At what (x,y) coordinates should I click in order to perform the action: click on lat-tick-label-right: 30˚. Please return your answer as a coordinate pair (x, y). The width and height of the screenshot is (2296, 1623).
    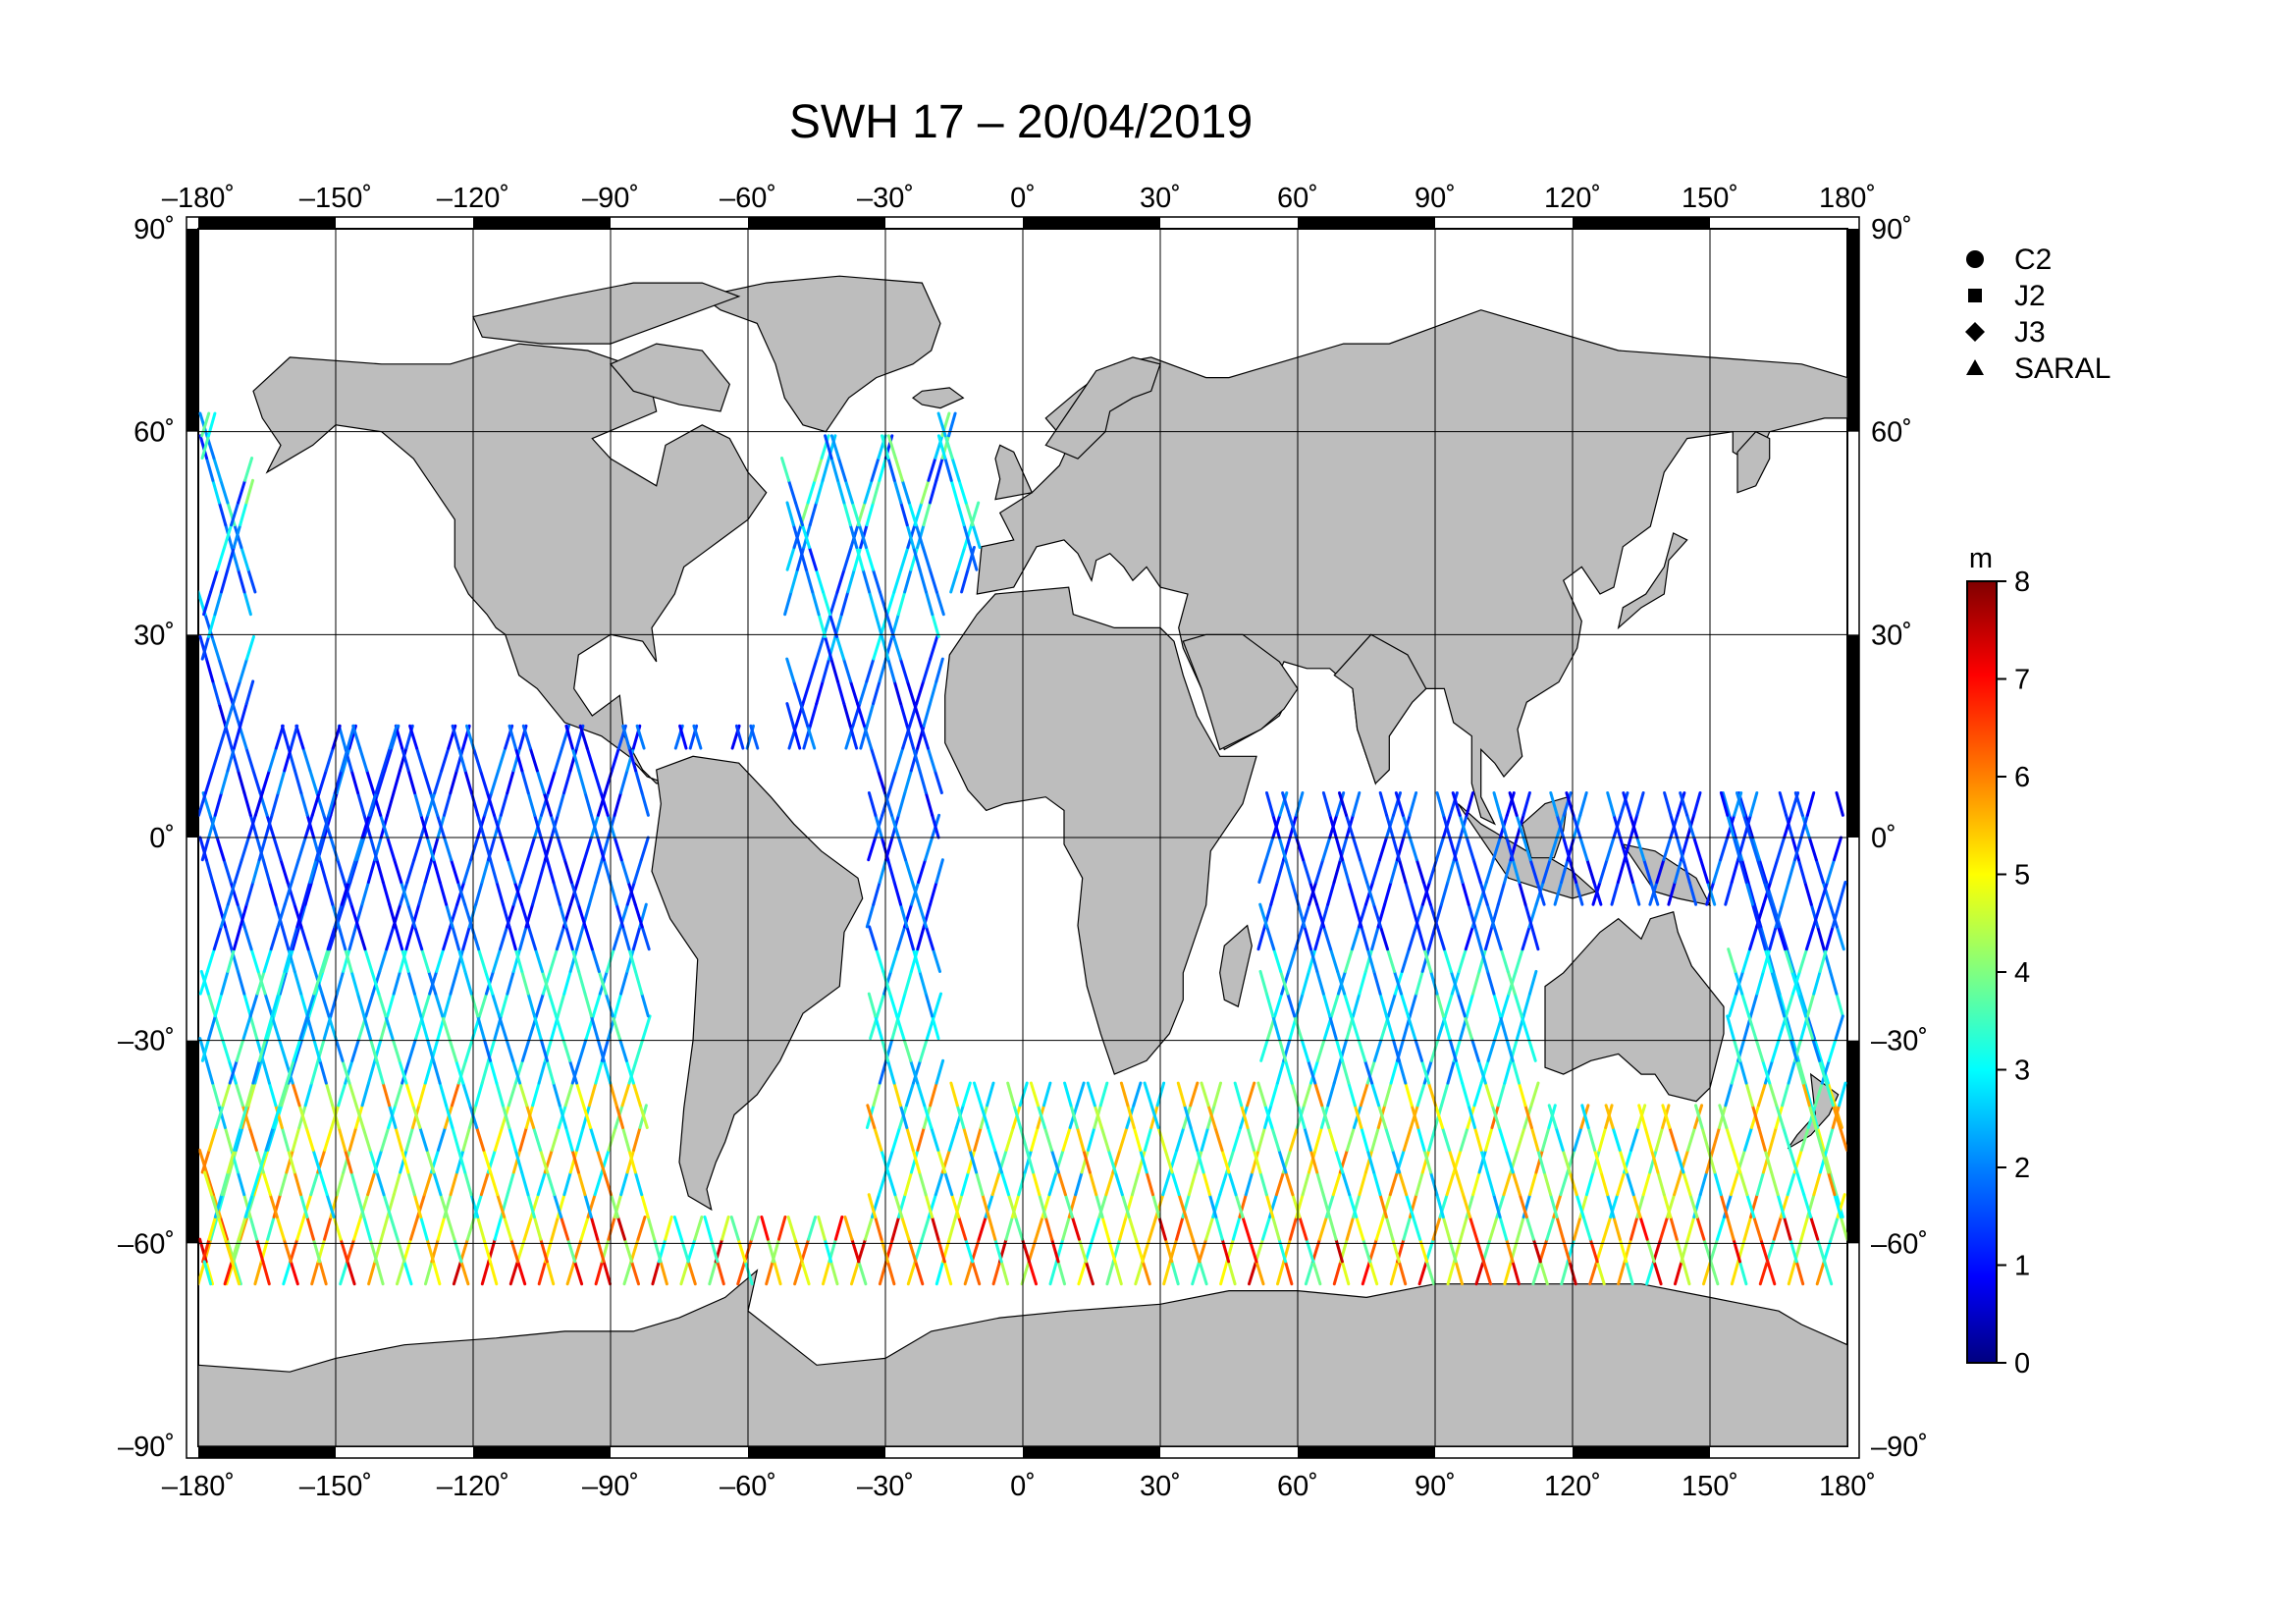
    Looking at the image, I should click on (1891, 635).